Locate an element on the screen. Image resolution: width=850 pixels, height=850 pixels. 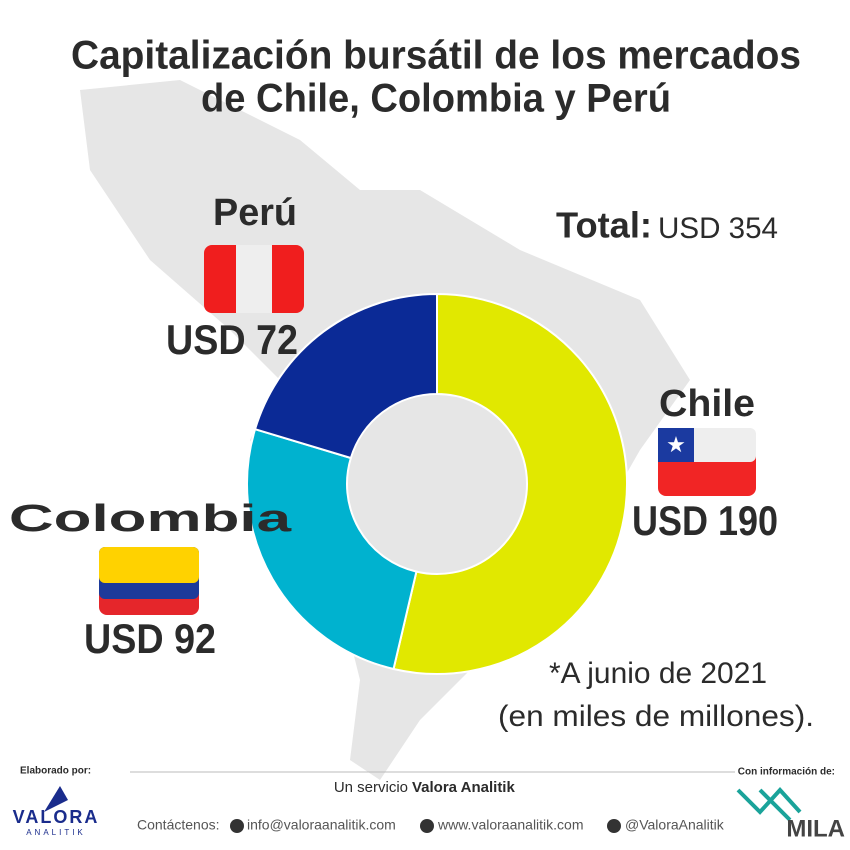
brand-logo is located at coordinates (56, 799).